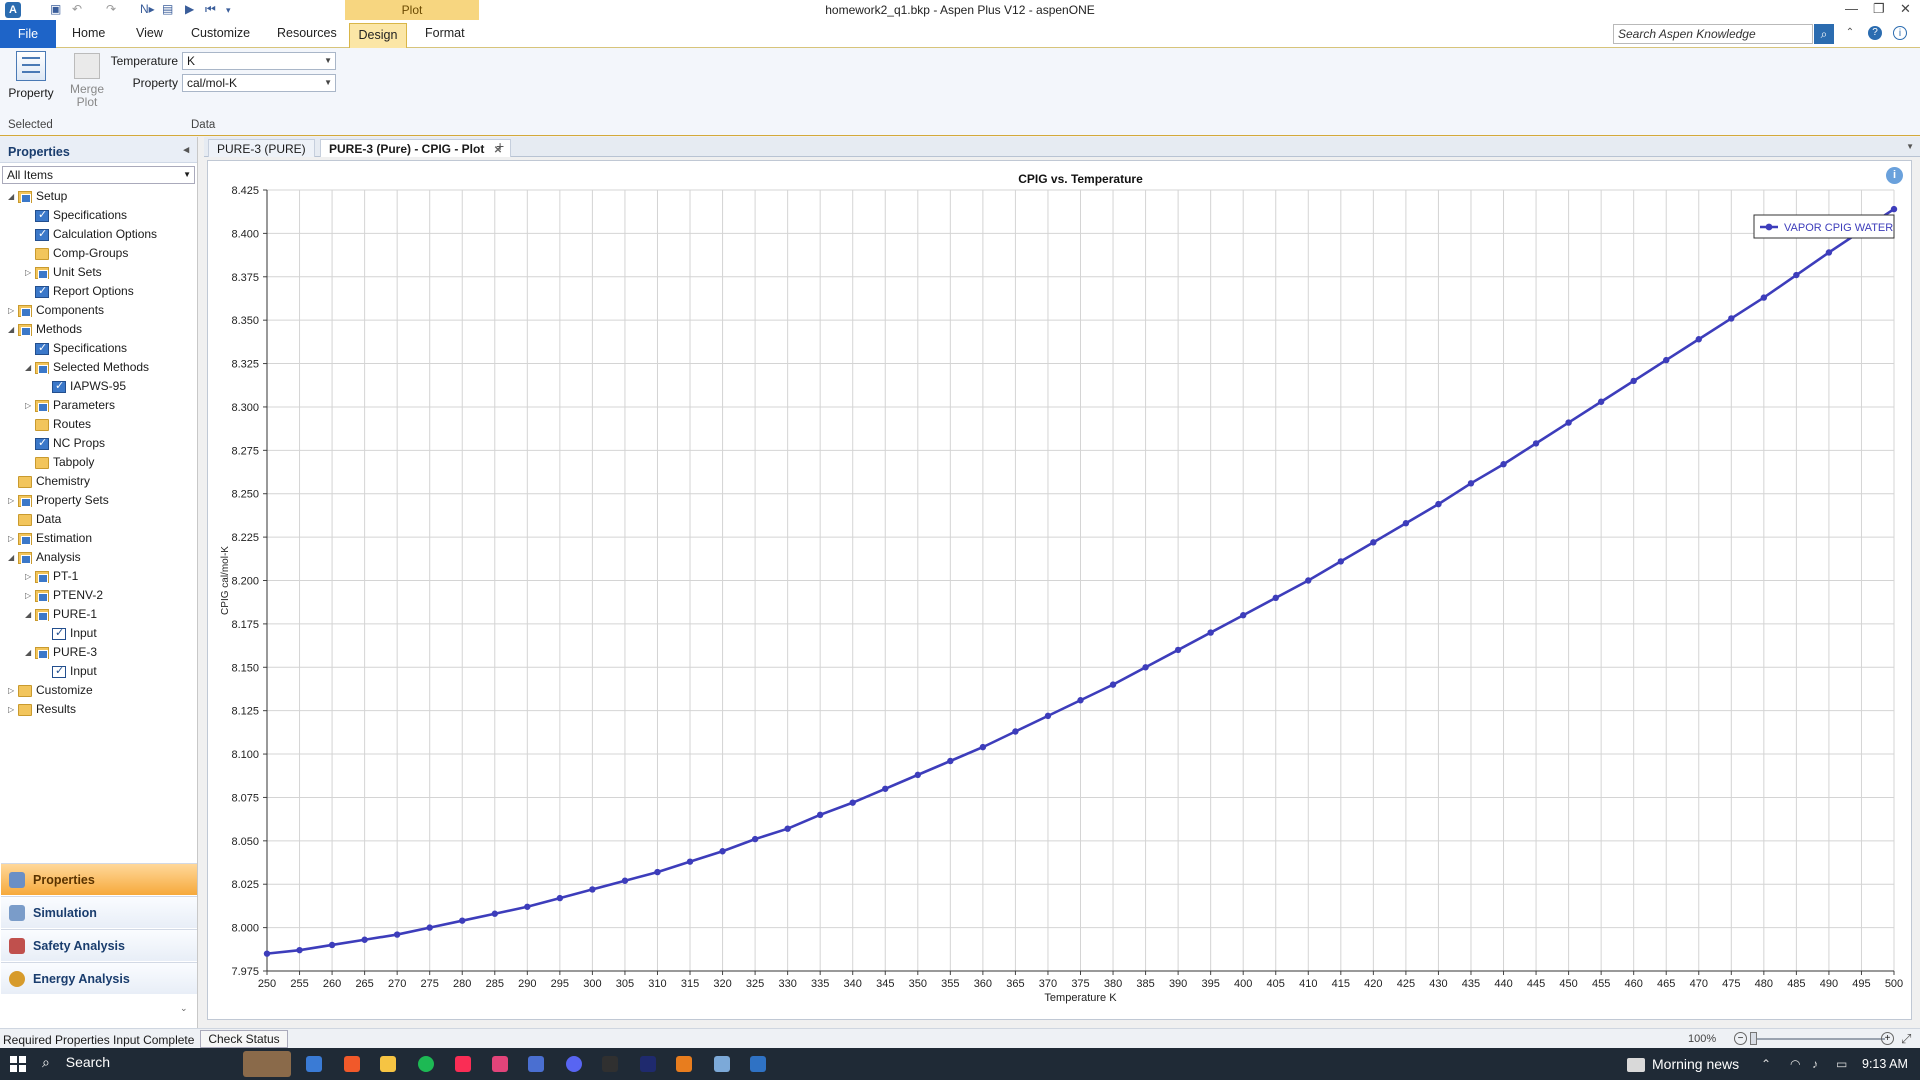 The height and width of the screenshot is (1080, 1920). I want to click on fit-view-icon: ⤢, so click(1906, 1038).